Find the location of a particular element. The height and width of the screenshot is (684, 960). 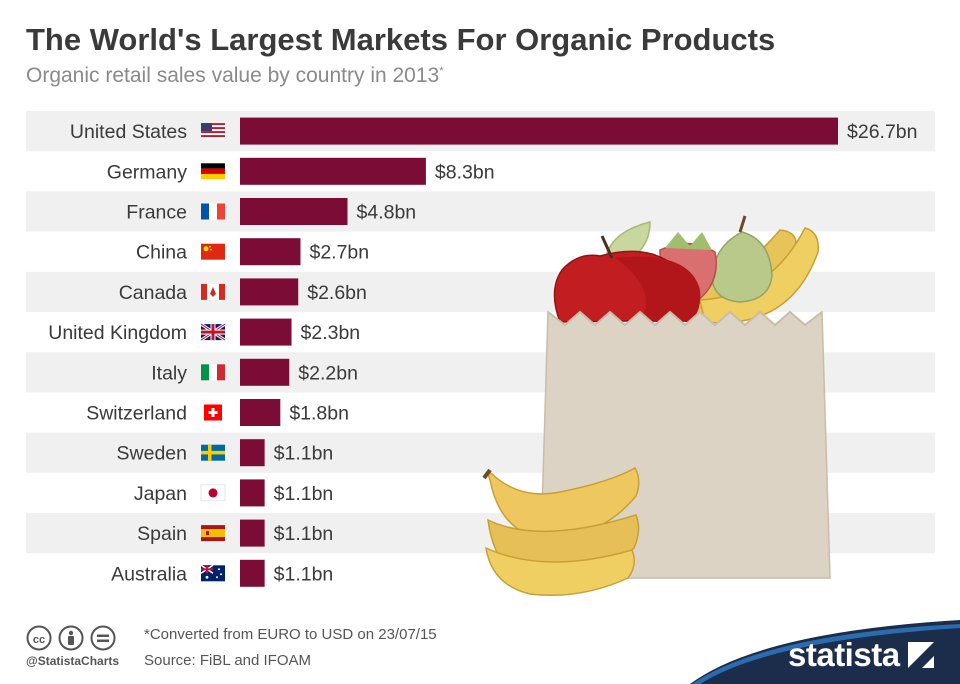

value-label-australia: $1.1bn is located at coordinates (304, 574).